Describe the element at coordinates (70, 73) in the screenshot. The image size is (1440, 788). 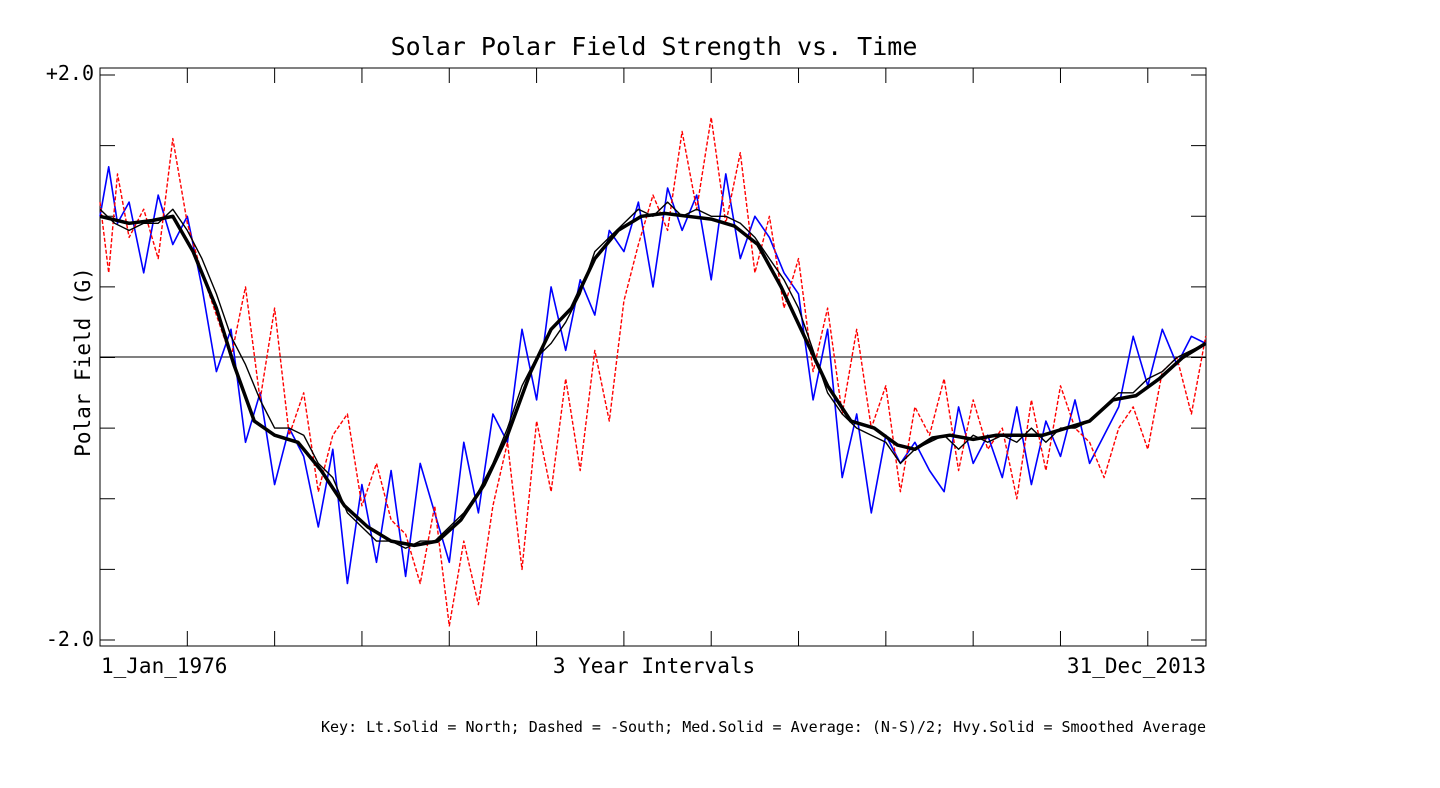
I see `y-tick-label-top: +2.0` at that location.